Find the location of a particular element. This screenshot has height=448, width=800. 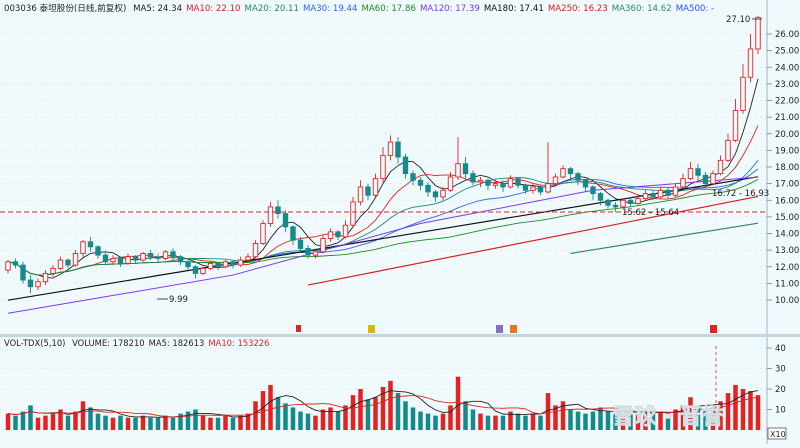

panel-divider is located at coordinates (400, 335).